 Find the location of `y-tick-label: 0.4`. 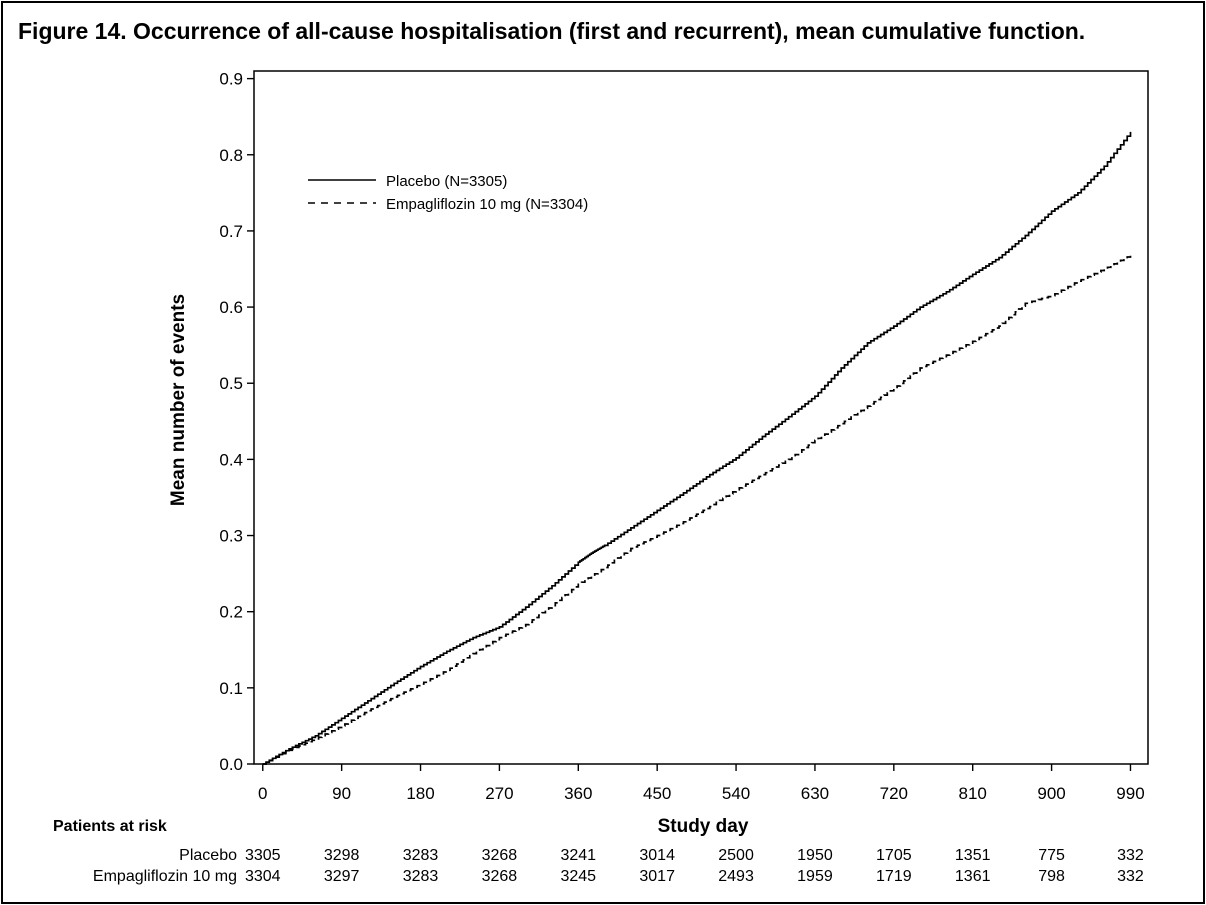

y-tick-label: 0.4 is located at coordinates (231, 459).